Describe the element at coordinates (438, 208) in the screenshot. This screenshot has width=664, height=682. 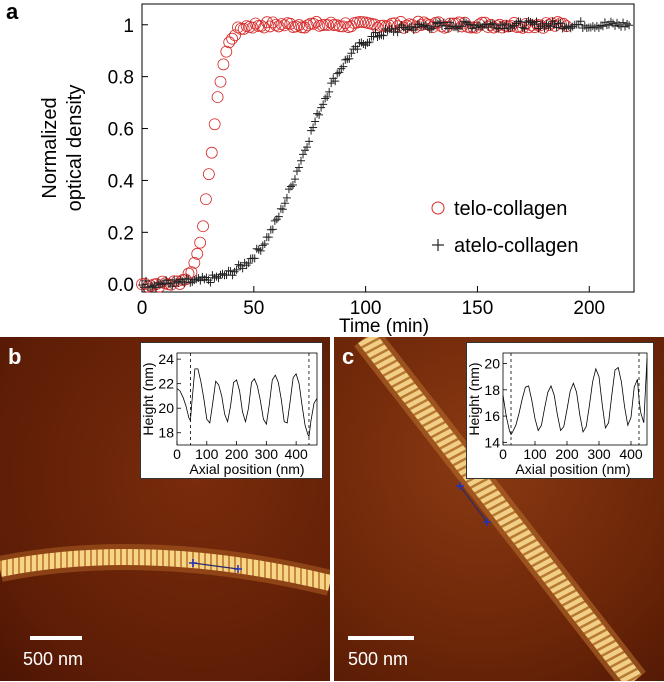
I see `legend-marker-telo` at that location.